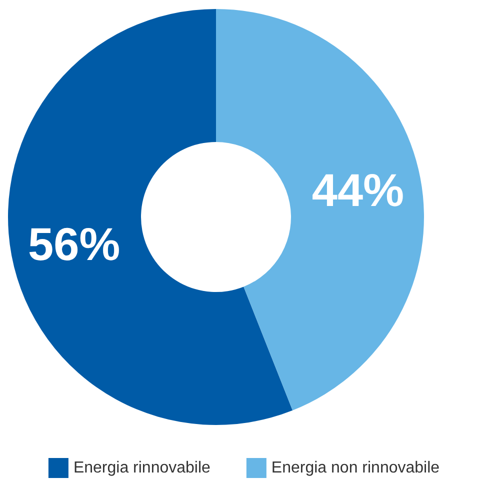  What do you see at coordinates (74, 244) in the screenshot?
I see `data-label: 56%` at bounding box center [74, 244].